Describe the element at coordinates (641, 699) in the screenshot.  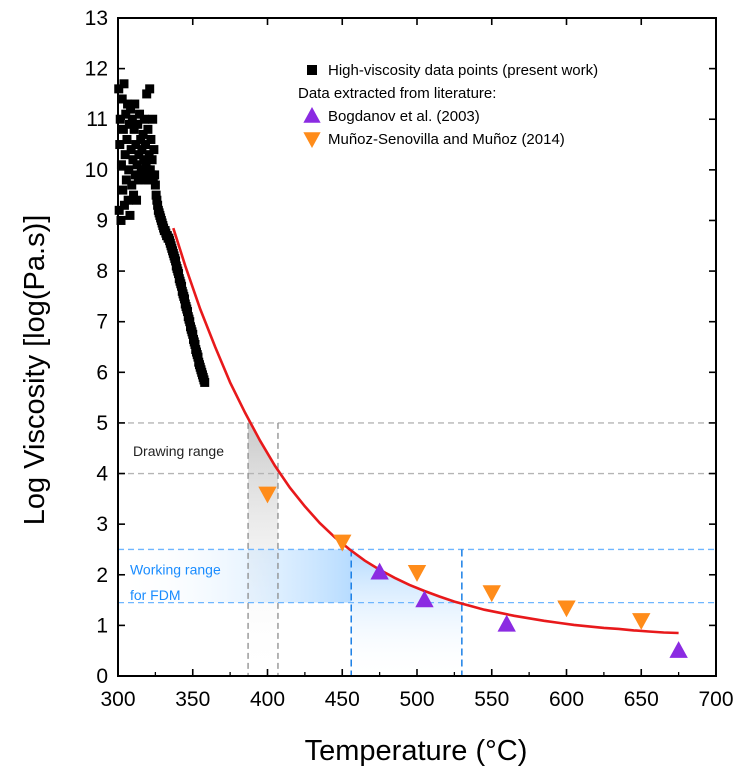
I see `x-tick-label: 650` at that location.